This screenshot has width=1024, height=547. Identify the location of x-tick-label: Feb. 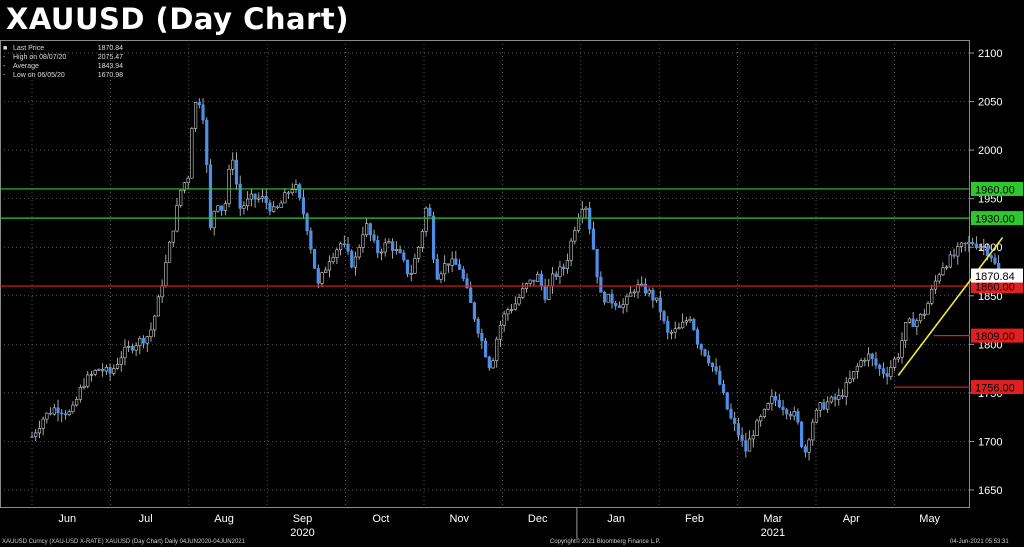
(694, 519).